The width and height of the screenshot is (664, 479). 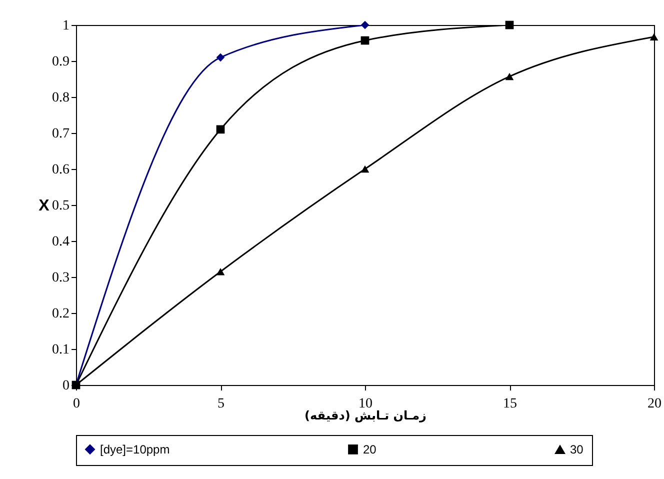 What do you see at coordinates (61, 170) in the screenshot?
I see `y-tick-label: 0.6` at bounding box center [61, 170].